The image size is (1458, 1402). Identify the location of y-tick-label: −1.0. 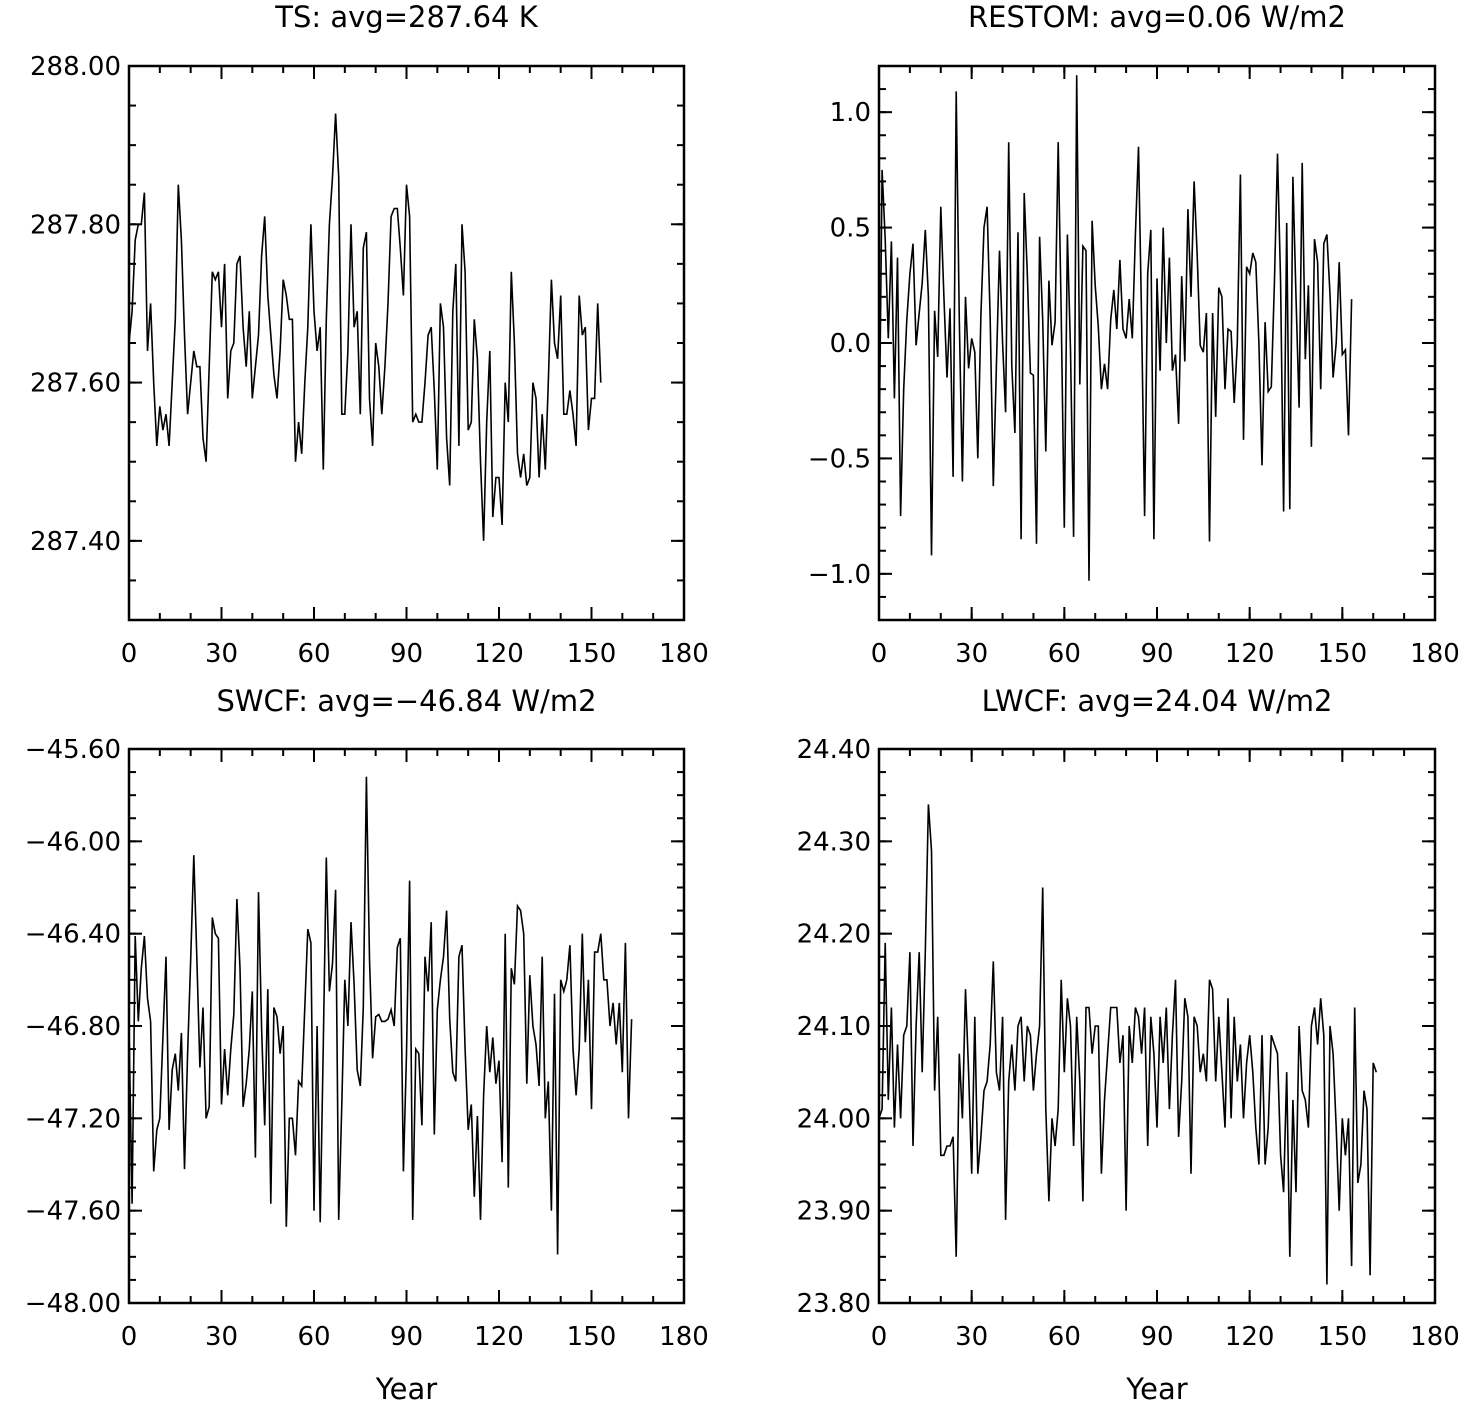
(839, 575).